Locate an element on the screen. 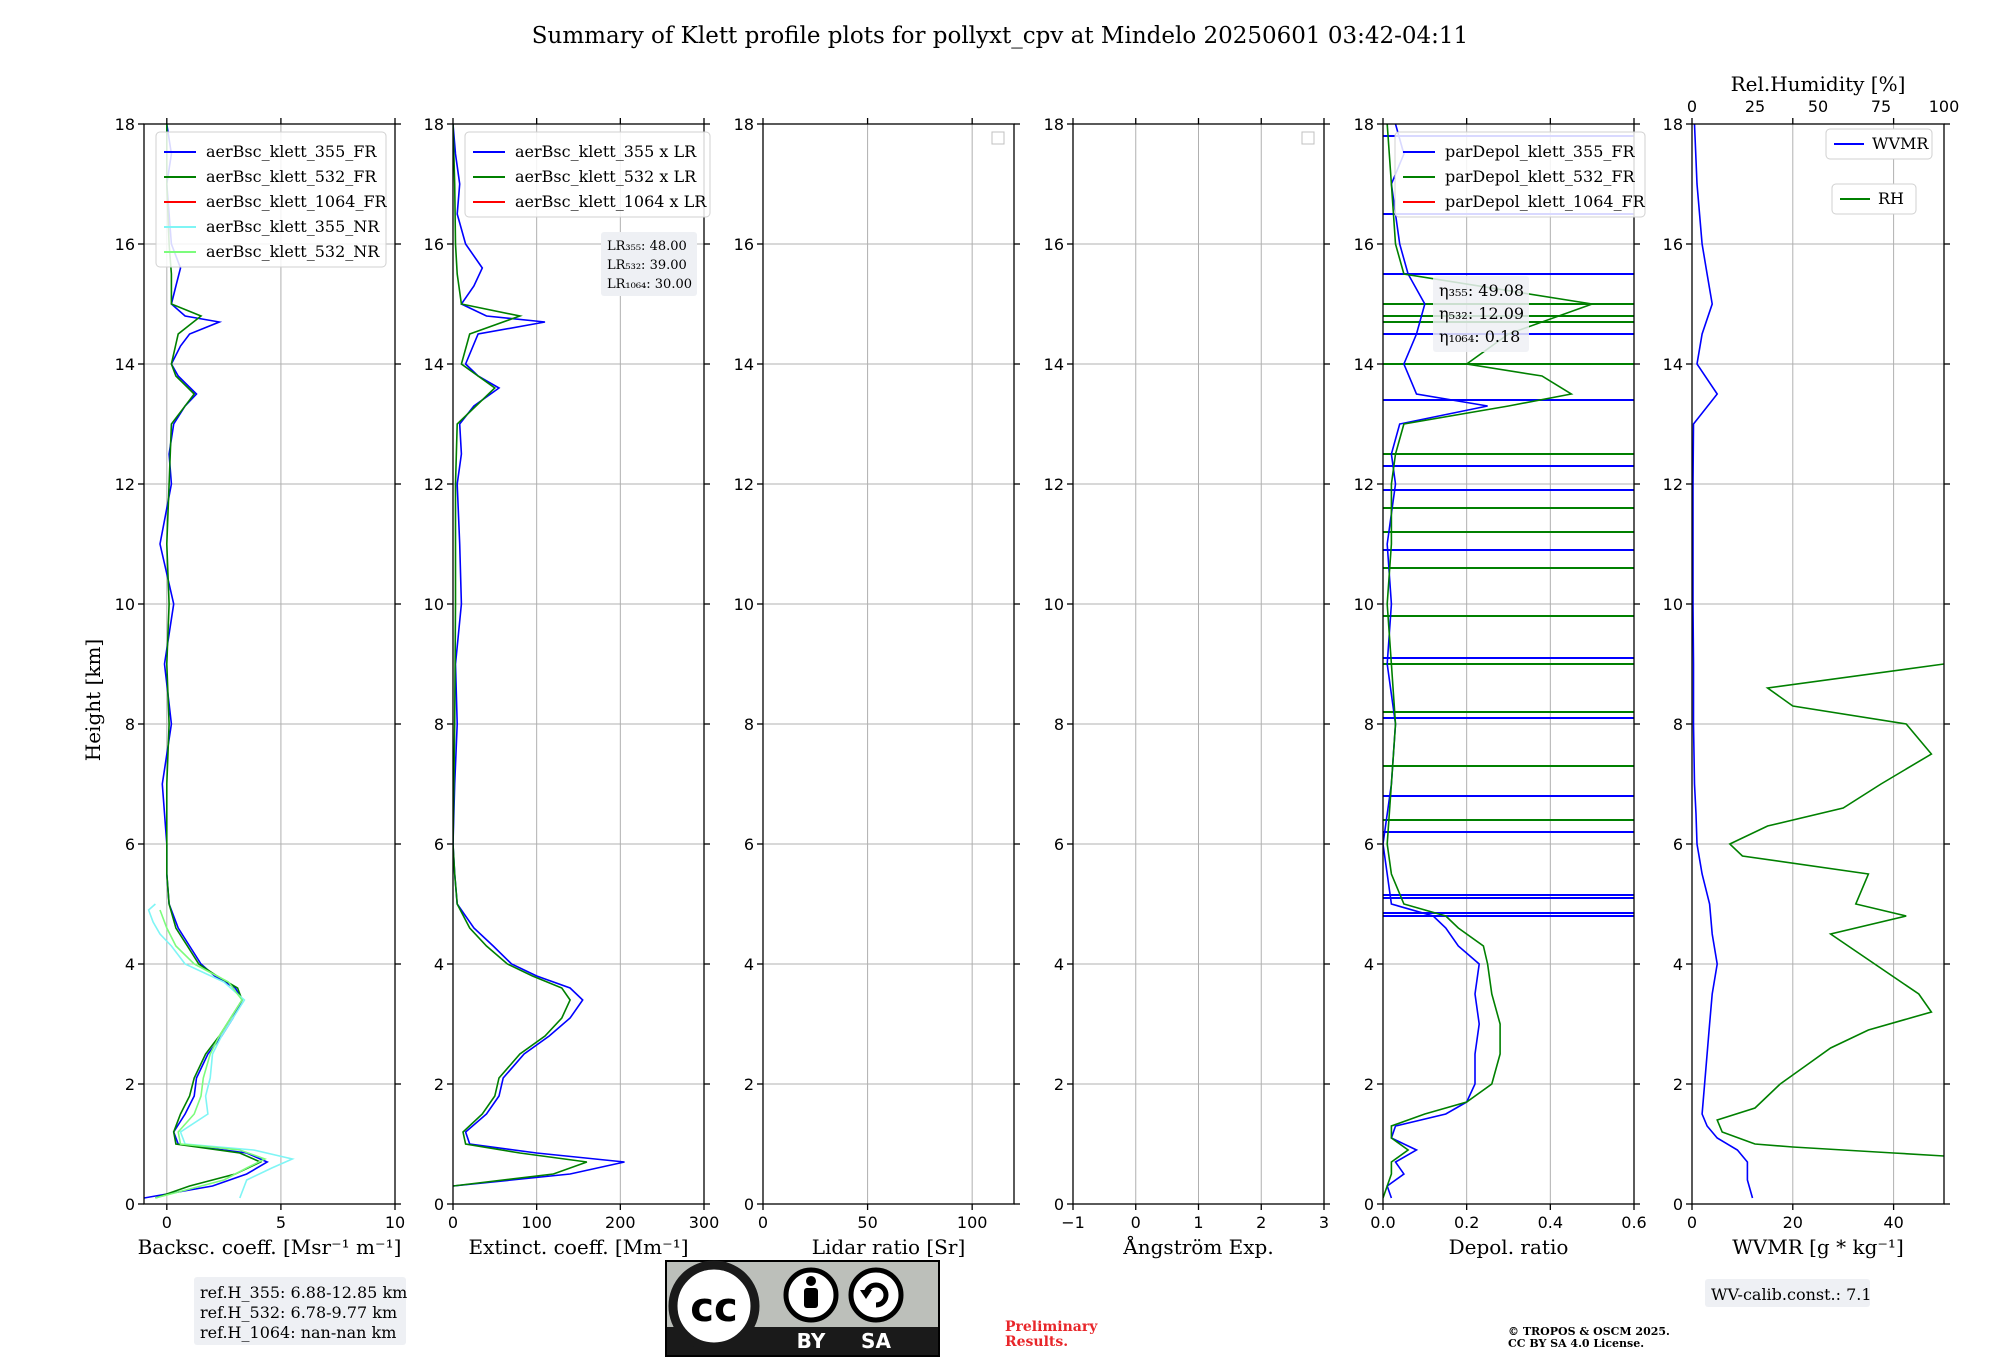 The image size is (2000, 1360). preliminary-line1: Preliminary is located at coordinates (1051, 1327).